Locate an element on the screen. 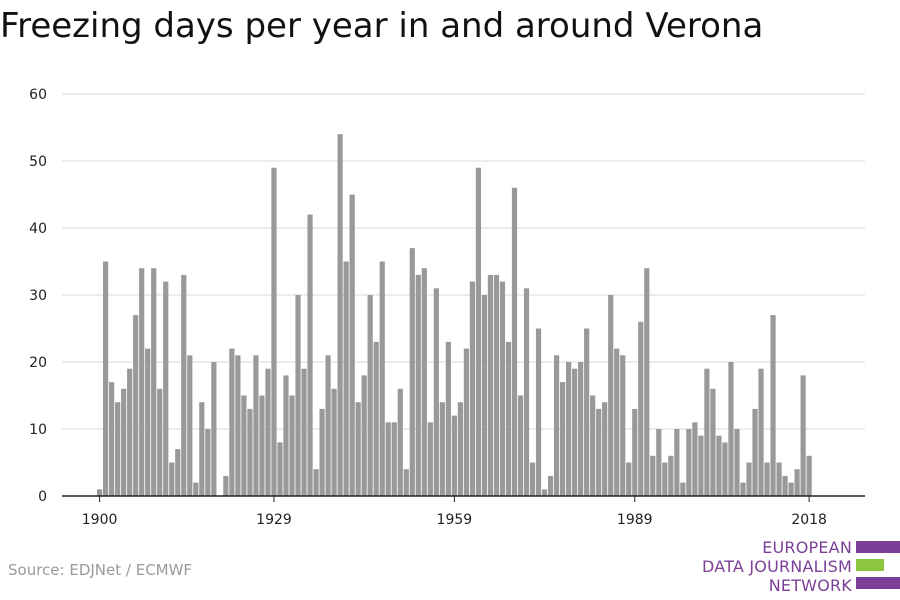  x-tick-label: 1959 is located at coordinates (455, 520).